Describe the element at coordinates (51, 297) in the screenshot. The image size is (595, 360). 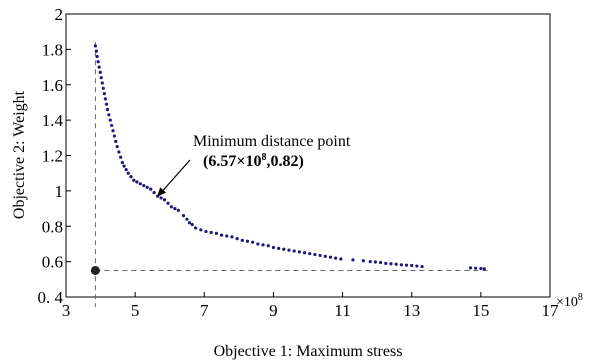
I see `y-tick-label: 0. 4` at that location.